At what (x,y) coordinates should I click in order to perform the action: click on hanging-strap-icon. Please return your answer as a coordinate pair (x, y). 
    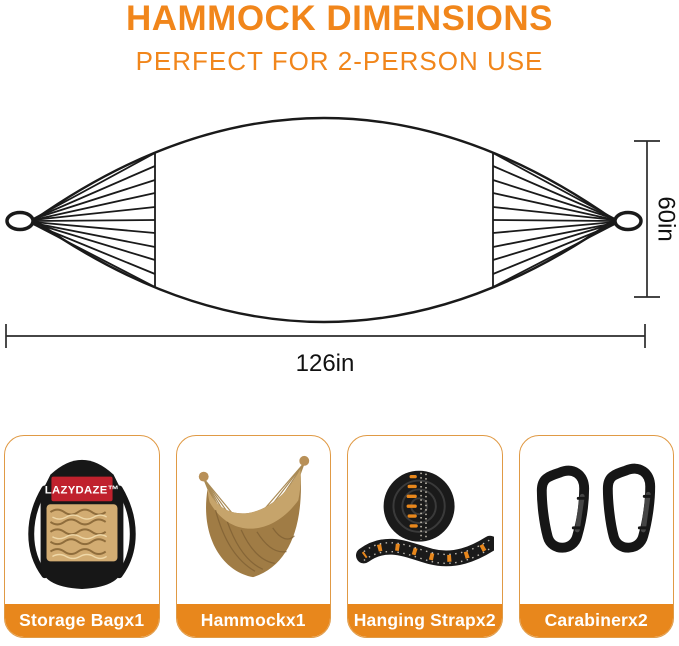
    Looking at the image, I should click on (424, 518).